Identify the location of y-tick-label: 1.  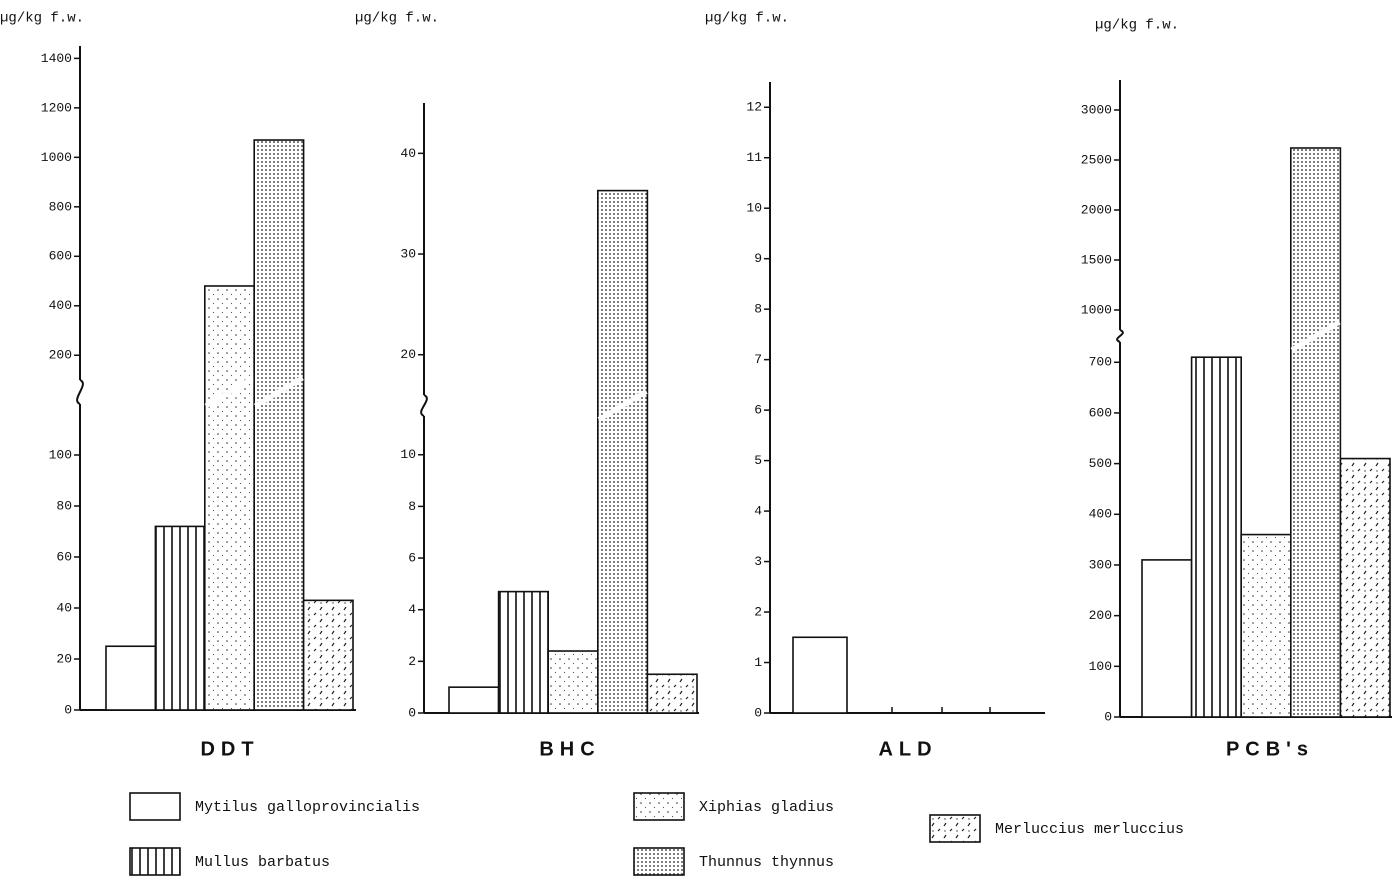
(758, 662).